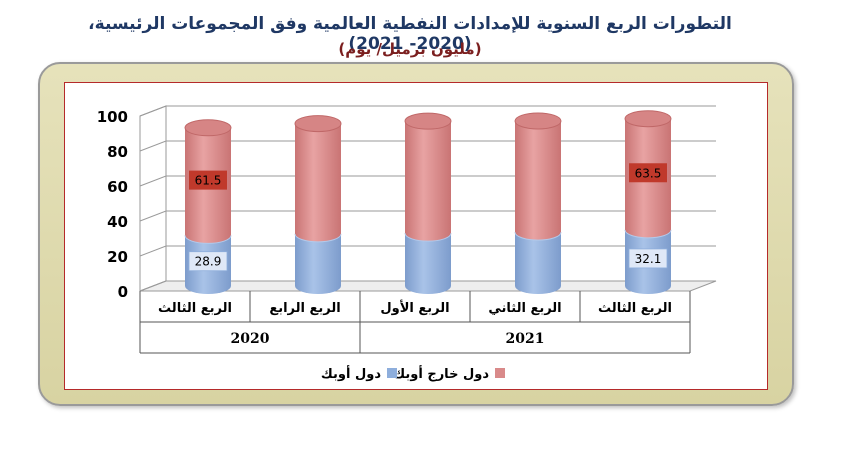  I want to click on data-label-non-opec: 61.5, so click(208, 181).